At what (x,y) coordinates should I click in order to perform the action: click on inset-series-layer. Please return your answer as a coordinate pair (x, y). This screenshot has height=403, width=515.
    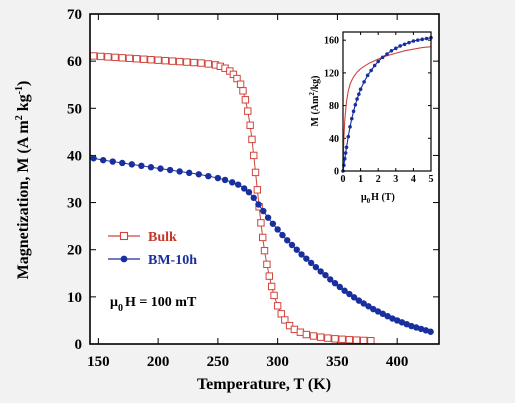
    Looking at the image, I should click on (387, 104).